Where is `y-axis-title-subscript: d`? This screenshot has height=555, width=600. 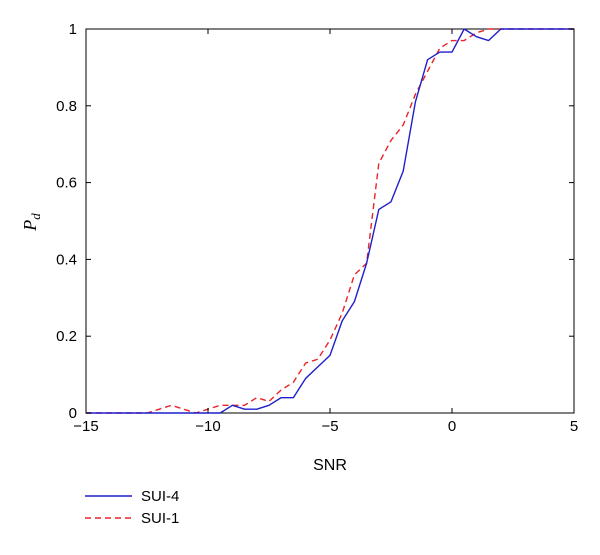
y-axis-title-subscript: d is located at coordinates (35, 216).